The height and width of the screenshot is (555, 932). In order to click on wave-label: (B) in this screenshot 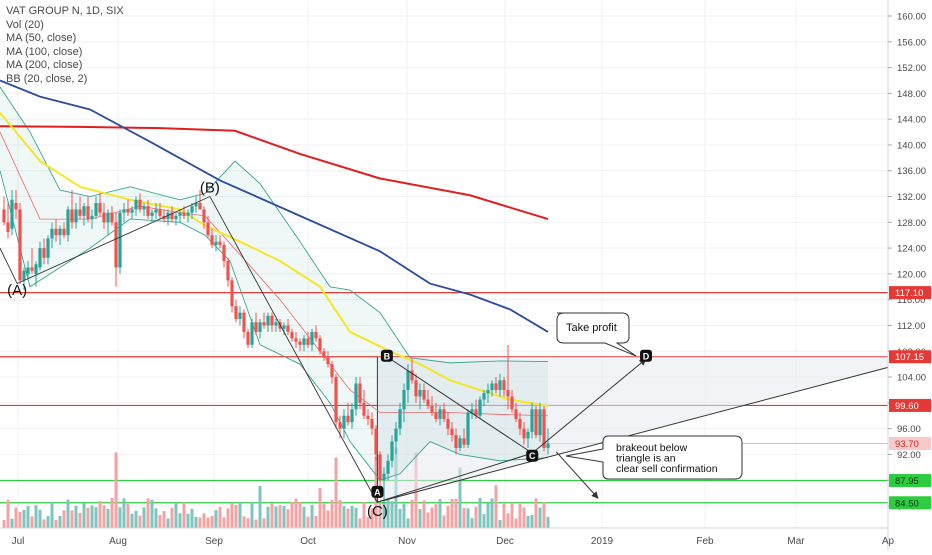, I will do `click(210, 188)`.